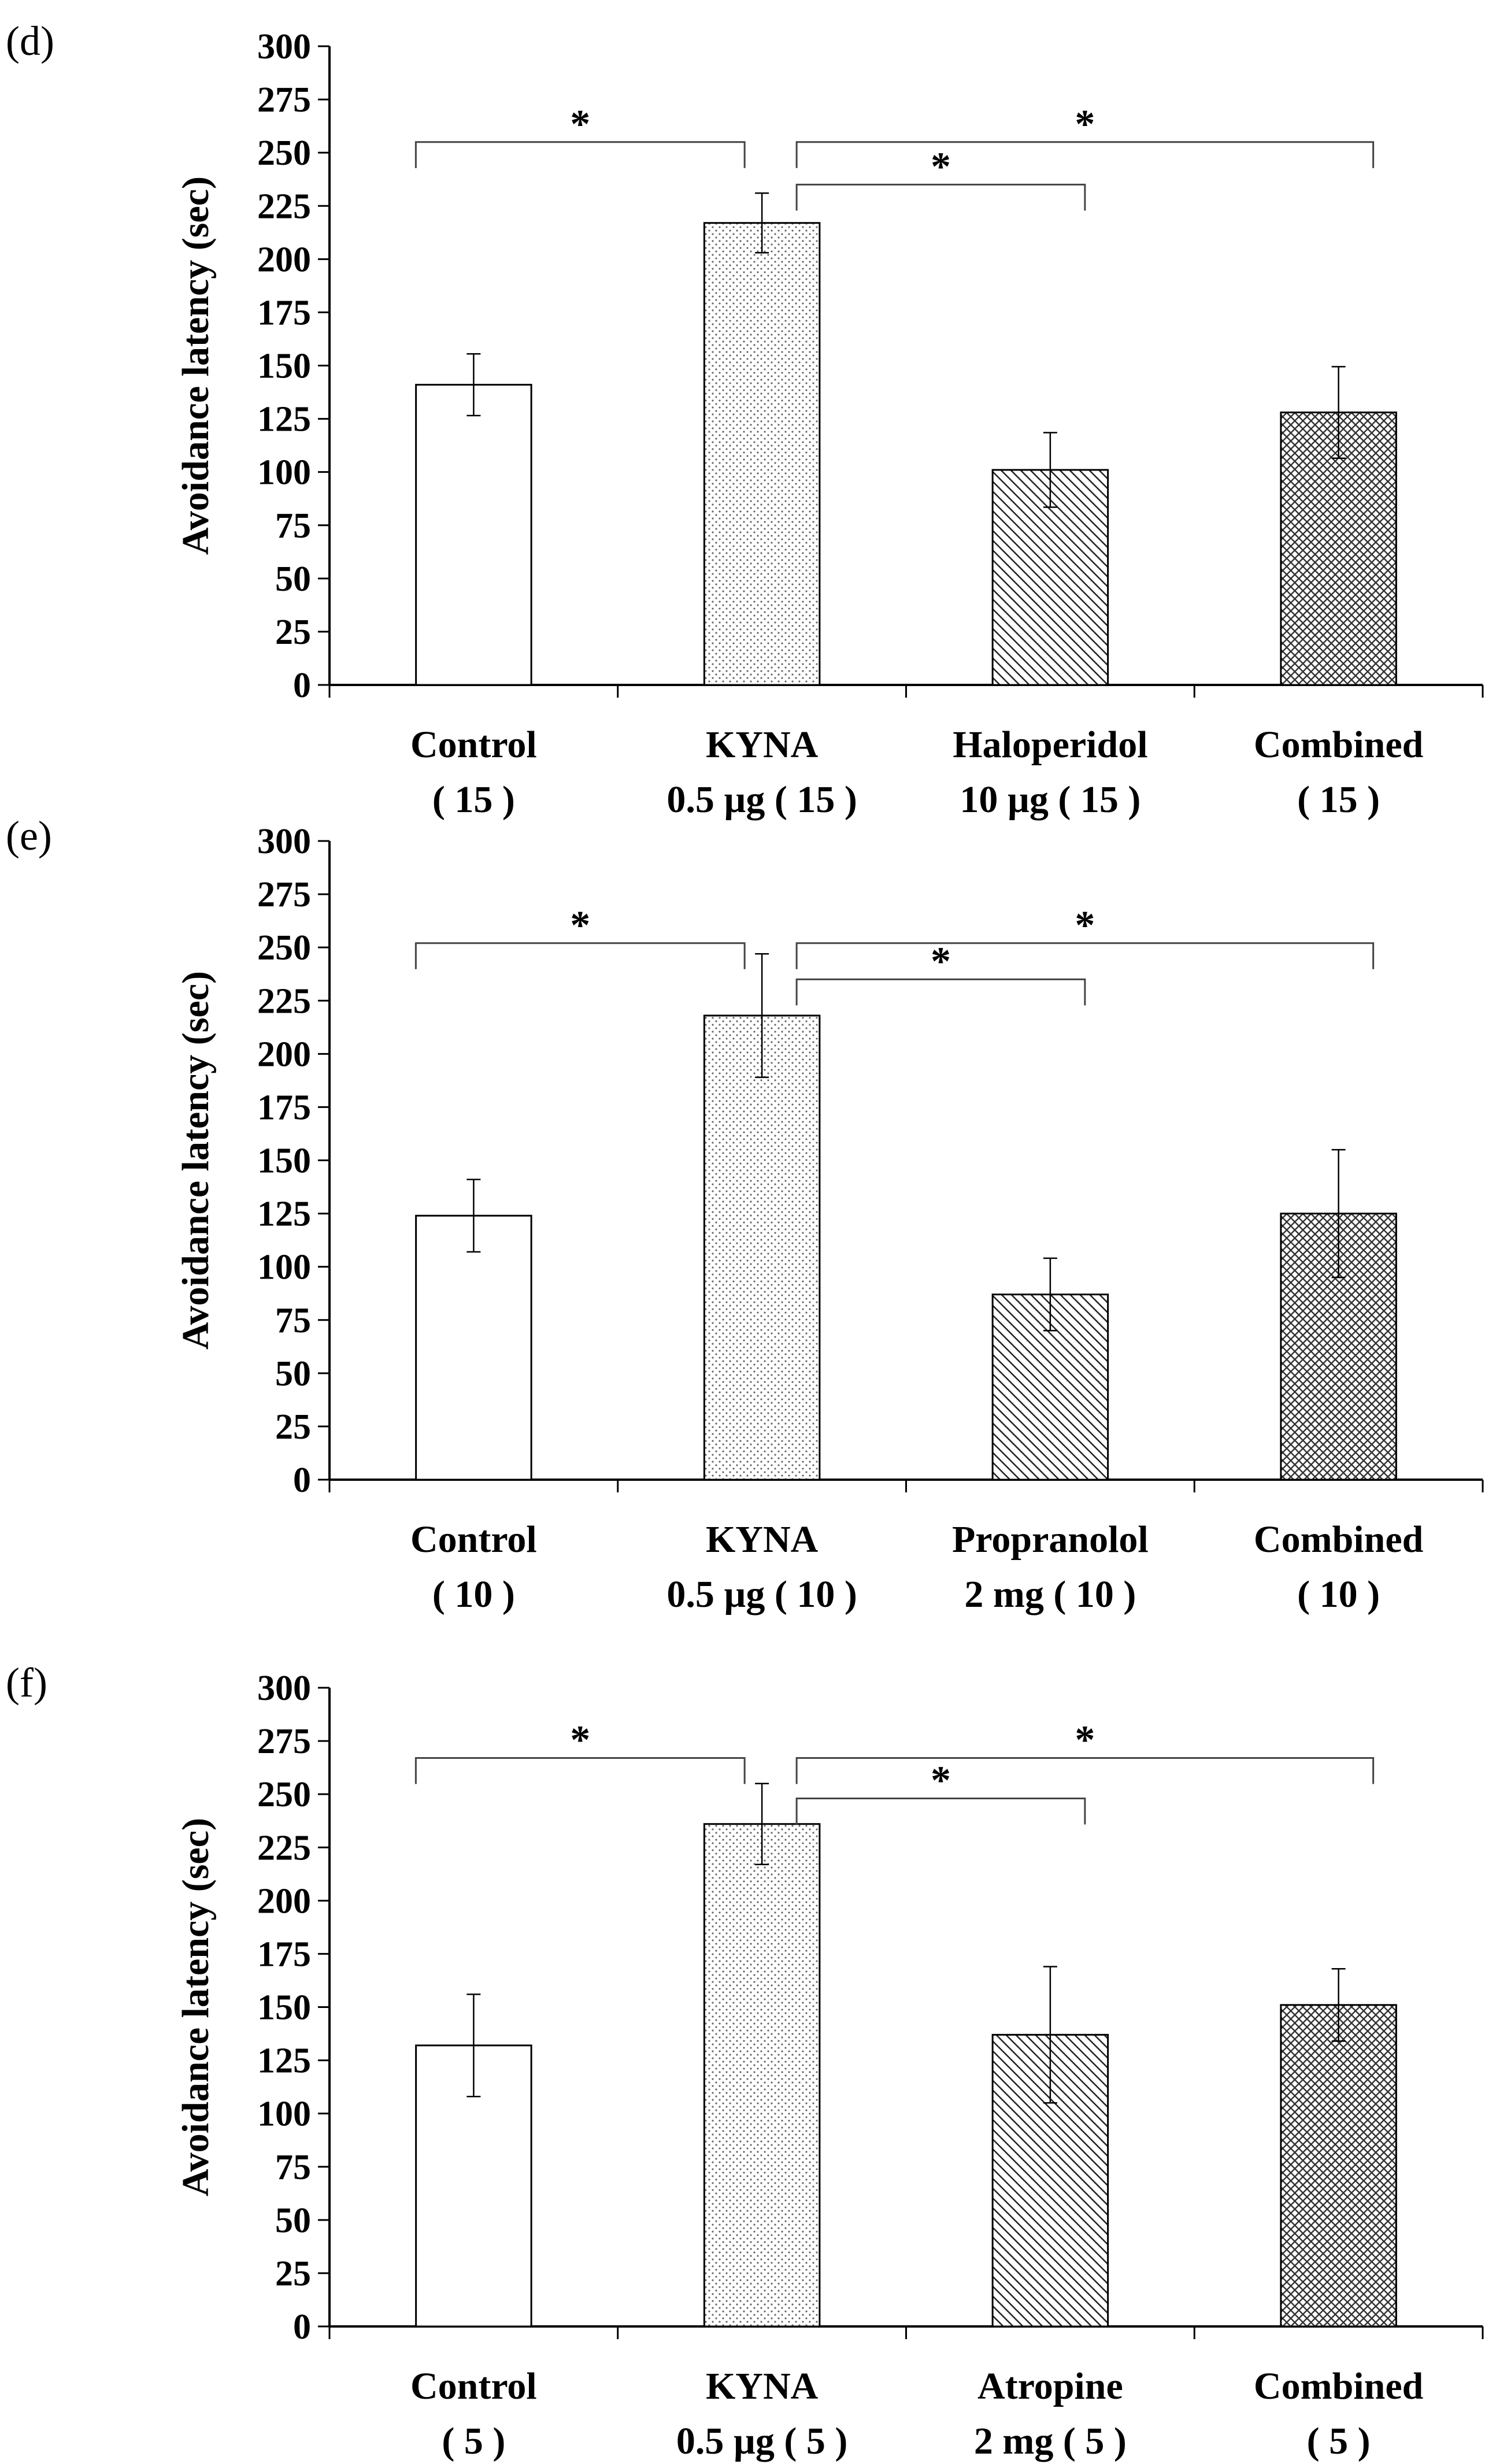 This screenshot has width=1496, height=2464. What do you see at coordinates (29, 836) in the screenshot?
I see `panel-label: (e)` at bounding box center [29, 836].